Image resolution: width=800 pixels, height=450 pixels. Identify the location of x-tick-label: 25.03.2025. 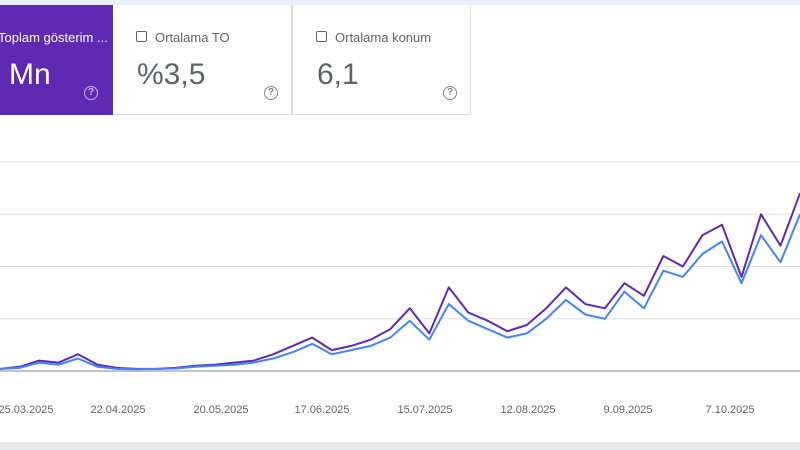
(27, 410).